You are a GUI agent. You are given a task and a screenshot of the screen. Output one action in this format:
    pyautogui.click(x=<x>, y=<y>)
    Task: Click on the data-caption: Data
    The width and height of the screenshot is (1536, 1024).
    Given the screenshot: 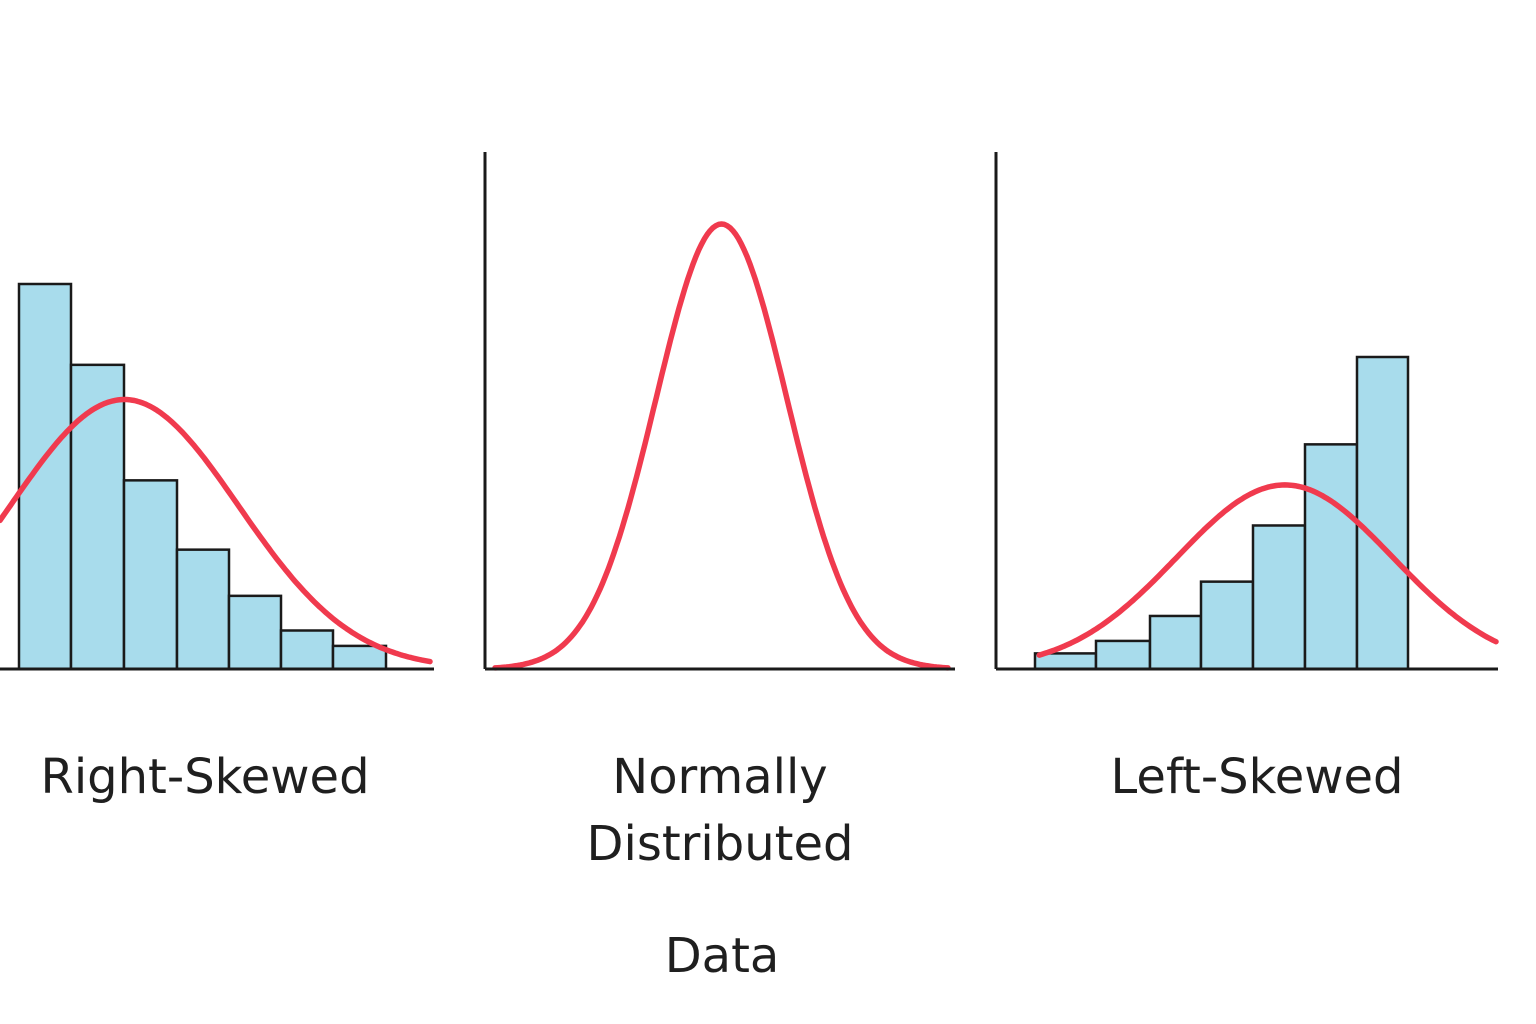 What is the action you would take?
    pyautogui.click(x=722, y=956)
    